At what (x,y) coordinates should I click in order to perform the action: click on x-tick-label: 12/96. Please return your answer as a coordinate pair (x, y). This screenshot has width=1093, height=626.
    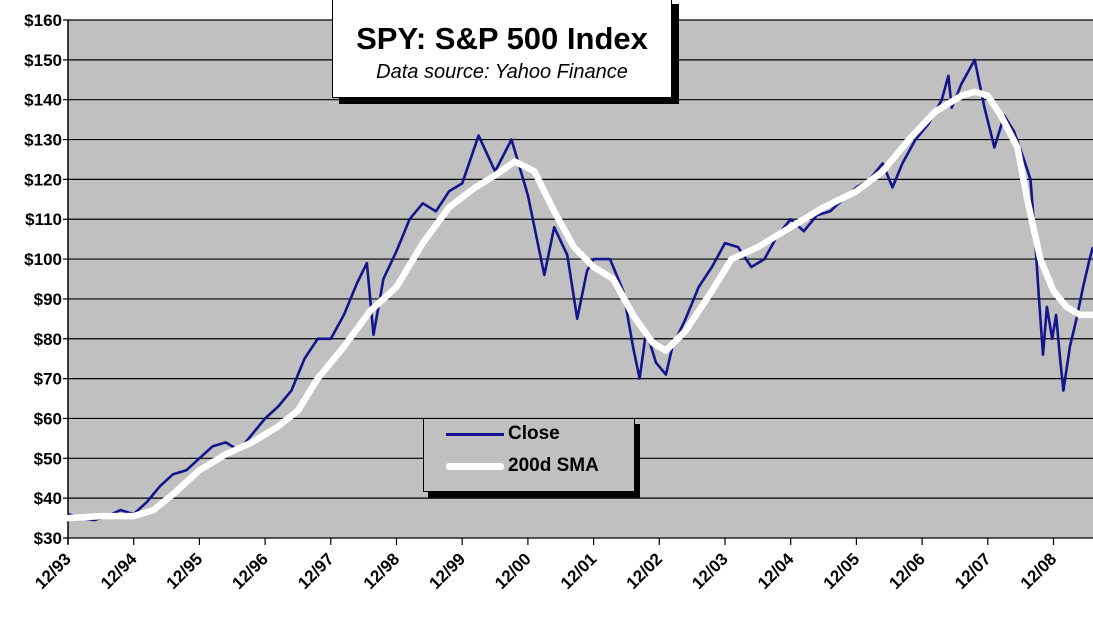
    Looking at the image, I should click on (250, 571).